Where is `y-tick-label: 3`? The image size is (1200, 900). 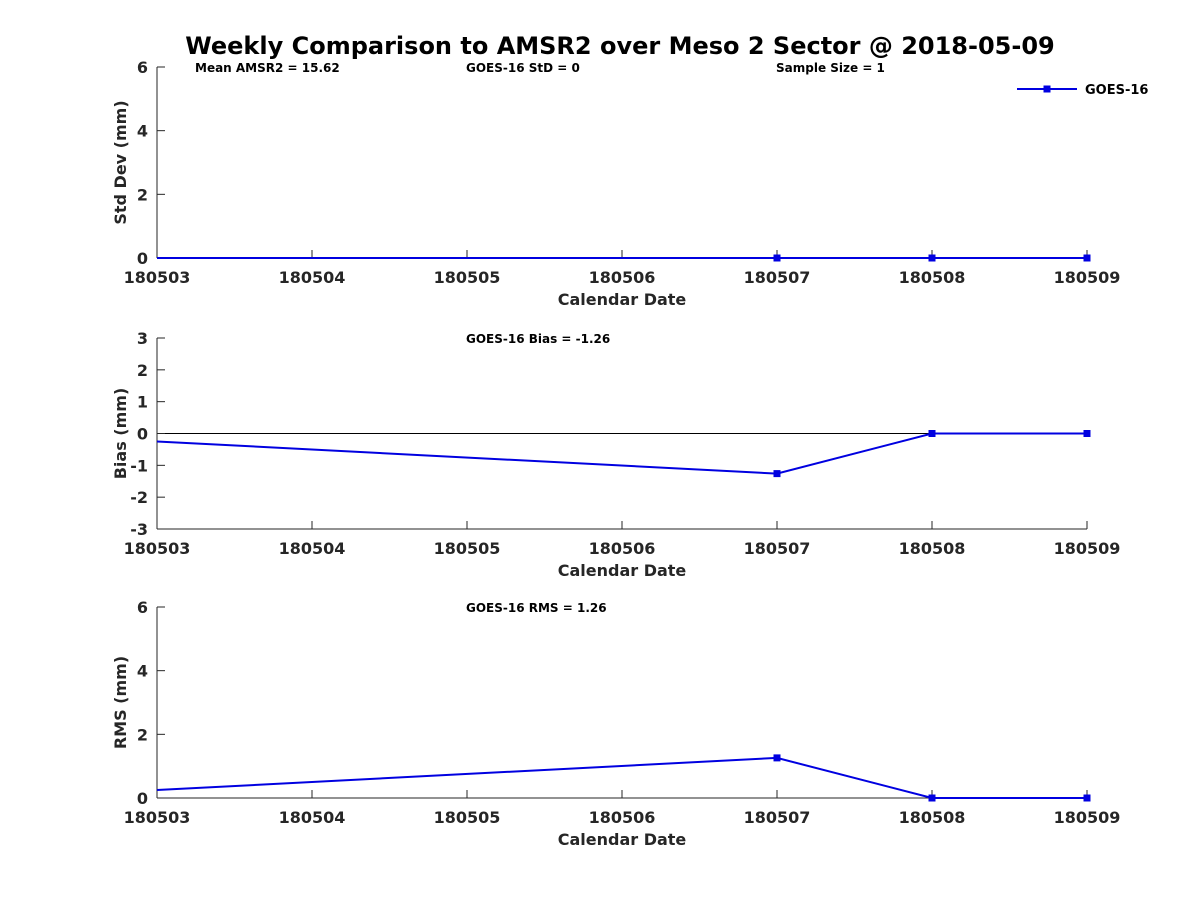
y-tick-label: 3 is located at coordinates (142, 338).